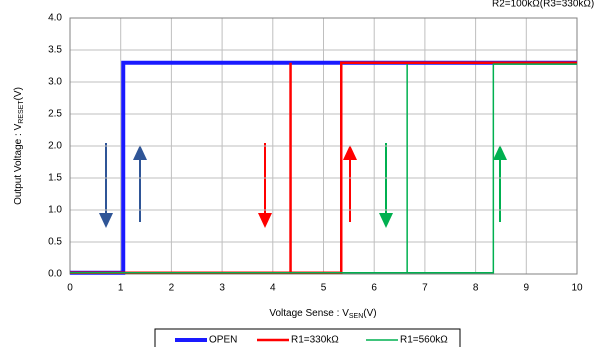 The width and height of the screenshot is (600, 347). I want to click on x-label-sub: SEN, so click(356, 316).